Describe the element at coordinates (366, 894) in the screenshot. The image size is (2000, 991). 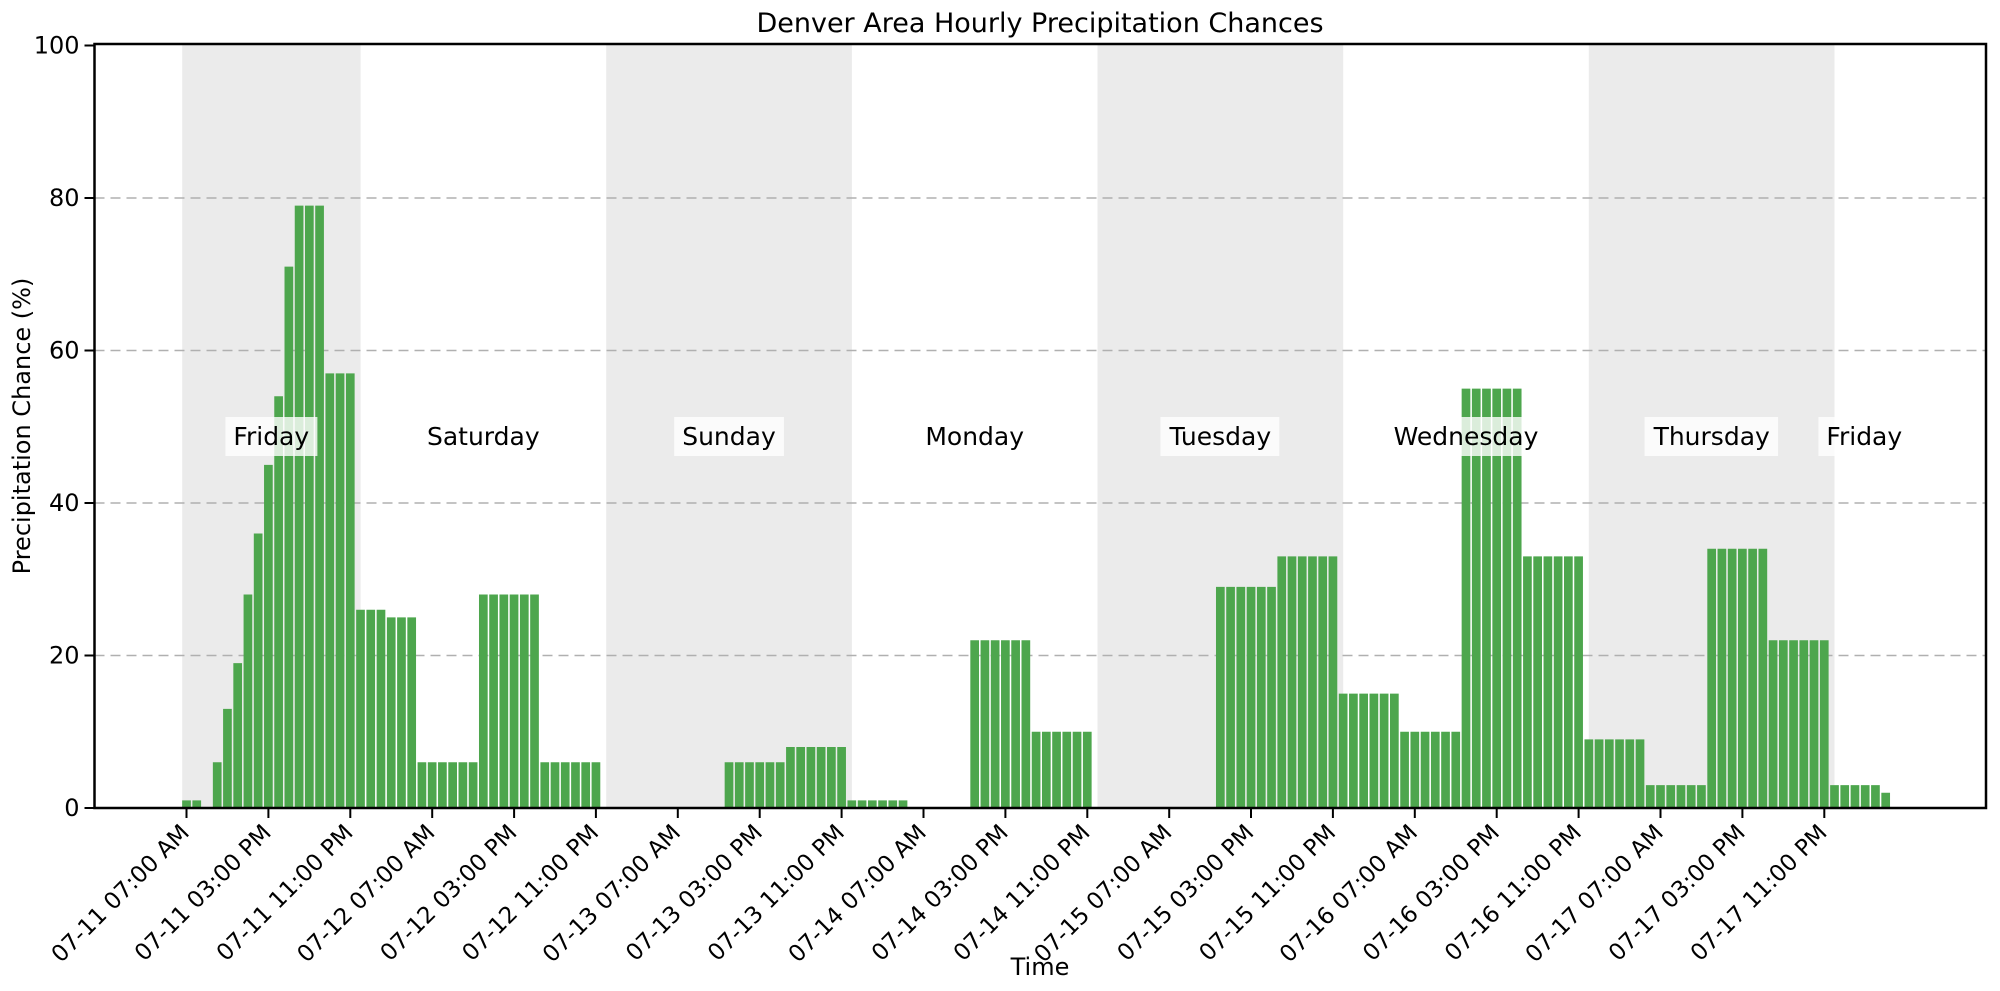
I see `x-tick-label: 07-12 07:00 AM` at that location.